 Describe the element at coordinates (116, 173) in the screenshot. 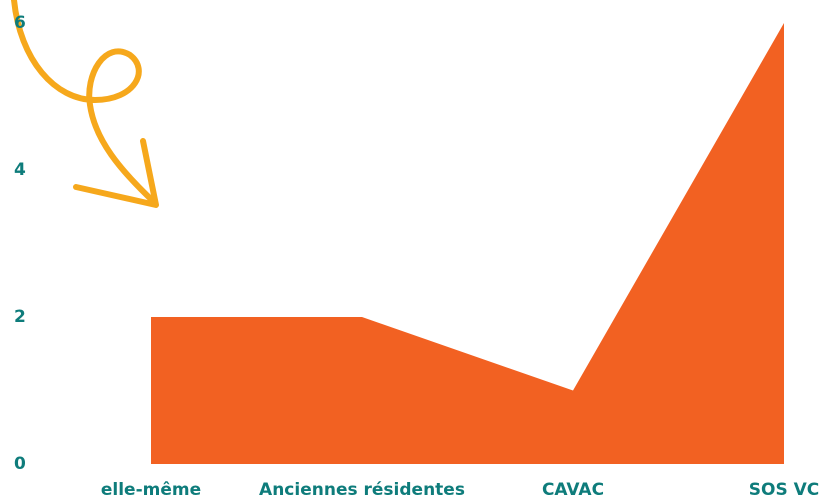

I see `arrow-head` at that location.